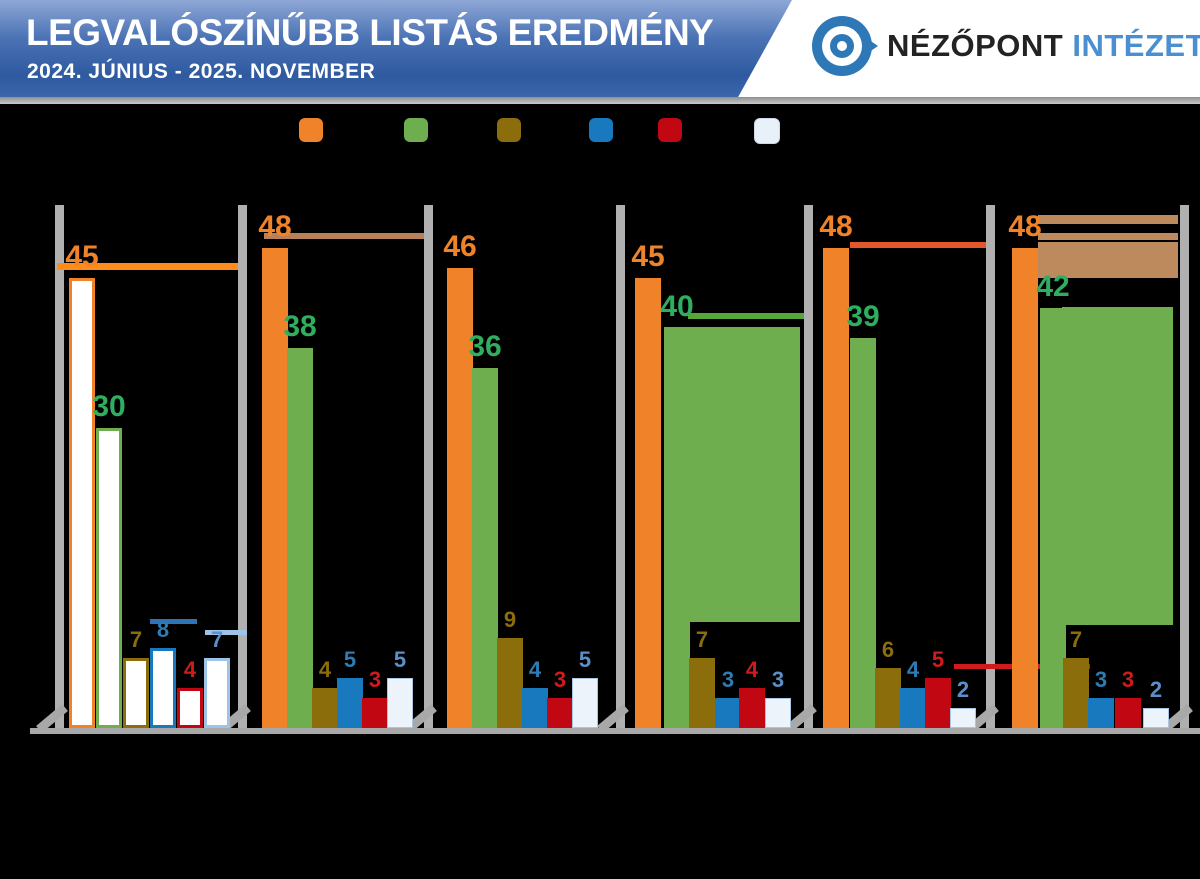 This screenshot has width=1200, height=879. I want to click on series-olive-value-label: 6, so click(888, 649).